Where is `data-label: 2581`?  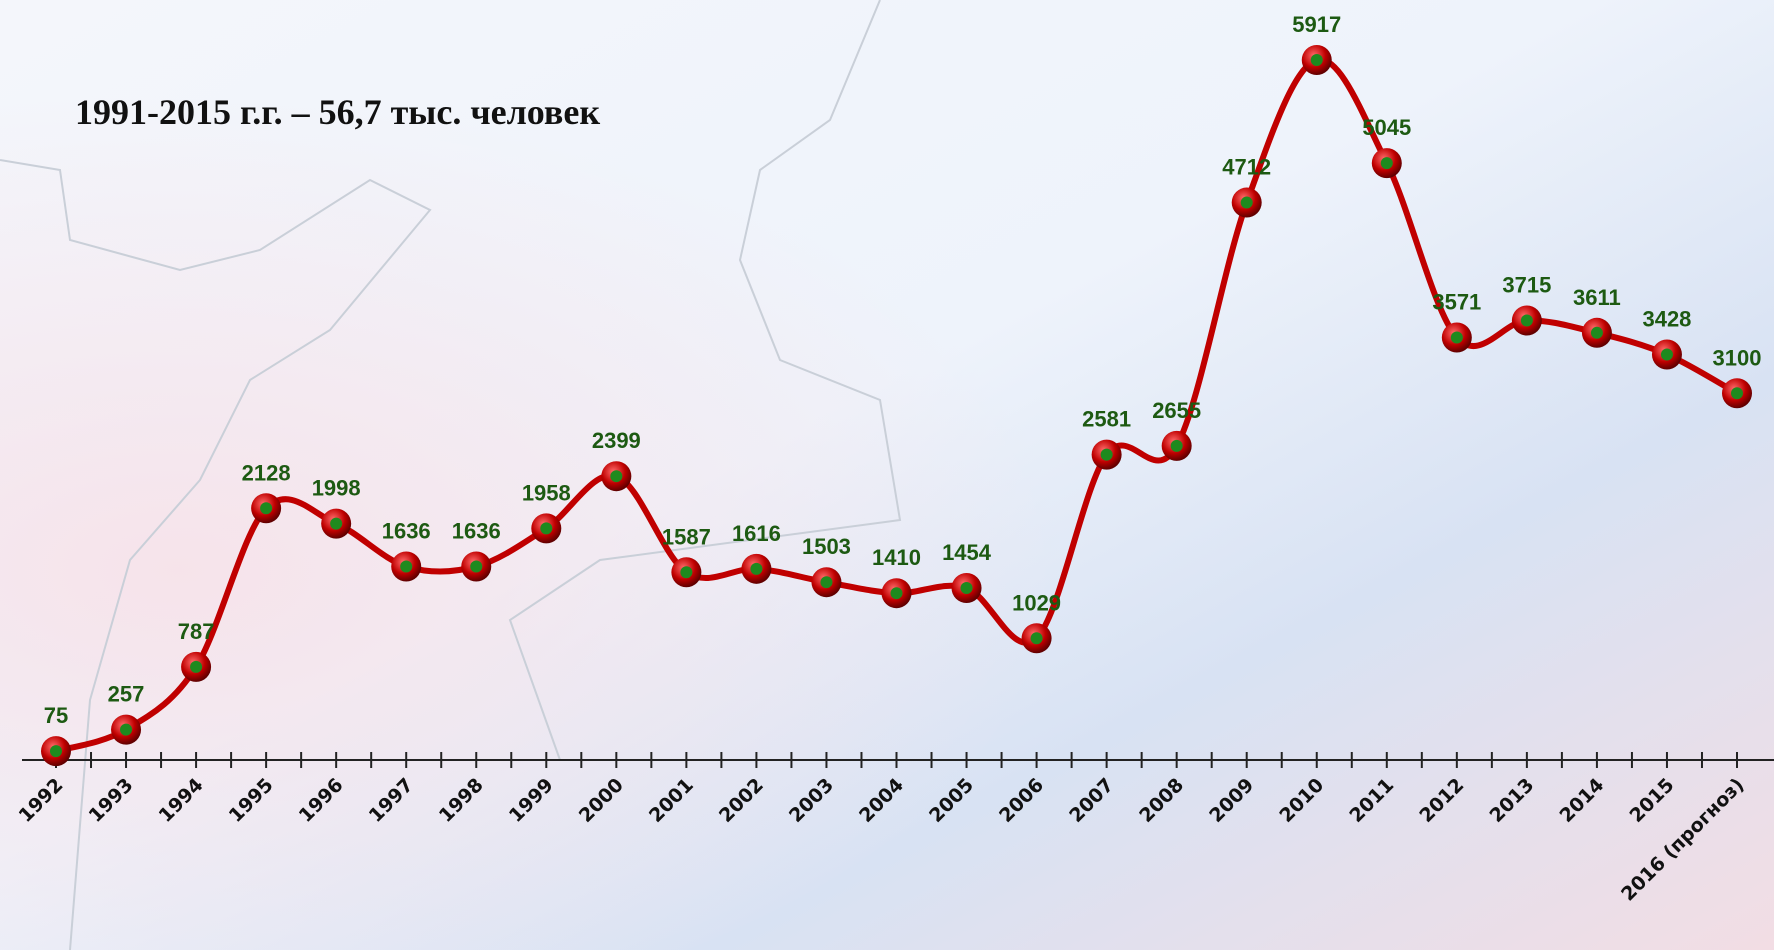 data-label: 2581 is located at coordinates (1106, 419).